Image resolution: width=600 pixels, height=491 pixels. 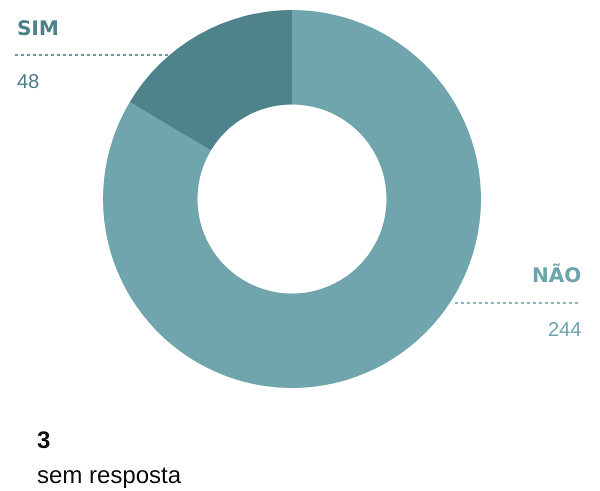 I want to click on text: 3, so click(x=43, y=440).